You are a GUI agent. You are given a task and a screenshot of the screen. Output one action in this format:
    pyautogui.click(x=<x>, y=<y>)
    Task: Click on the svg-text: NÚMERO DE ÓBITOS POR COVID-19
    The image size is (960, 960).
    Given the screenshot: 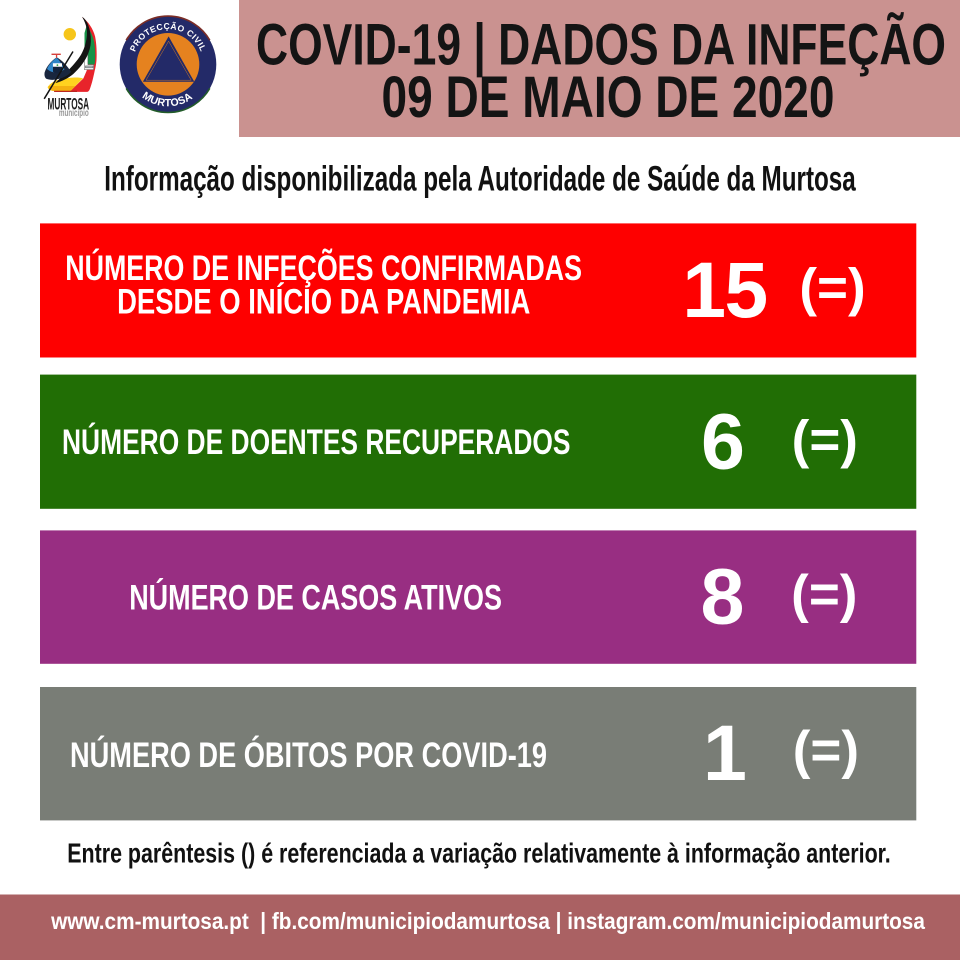 What is the action you would take?
    pyautogui.click(x=308, y=754)
    